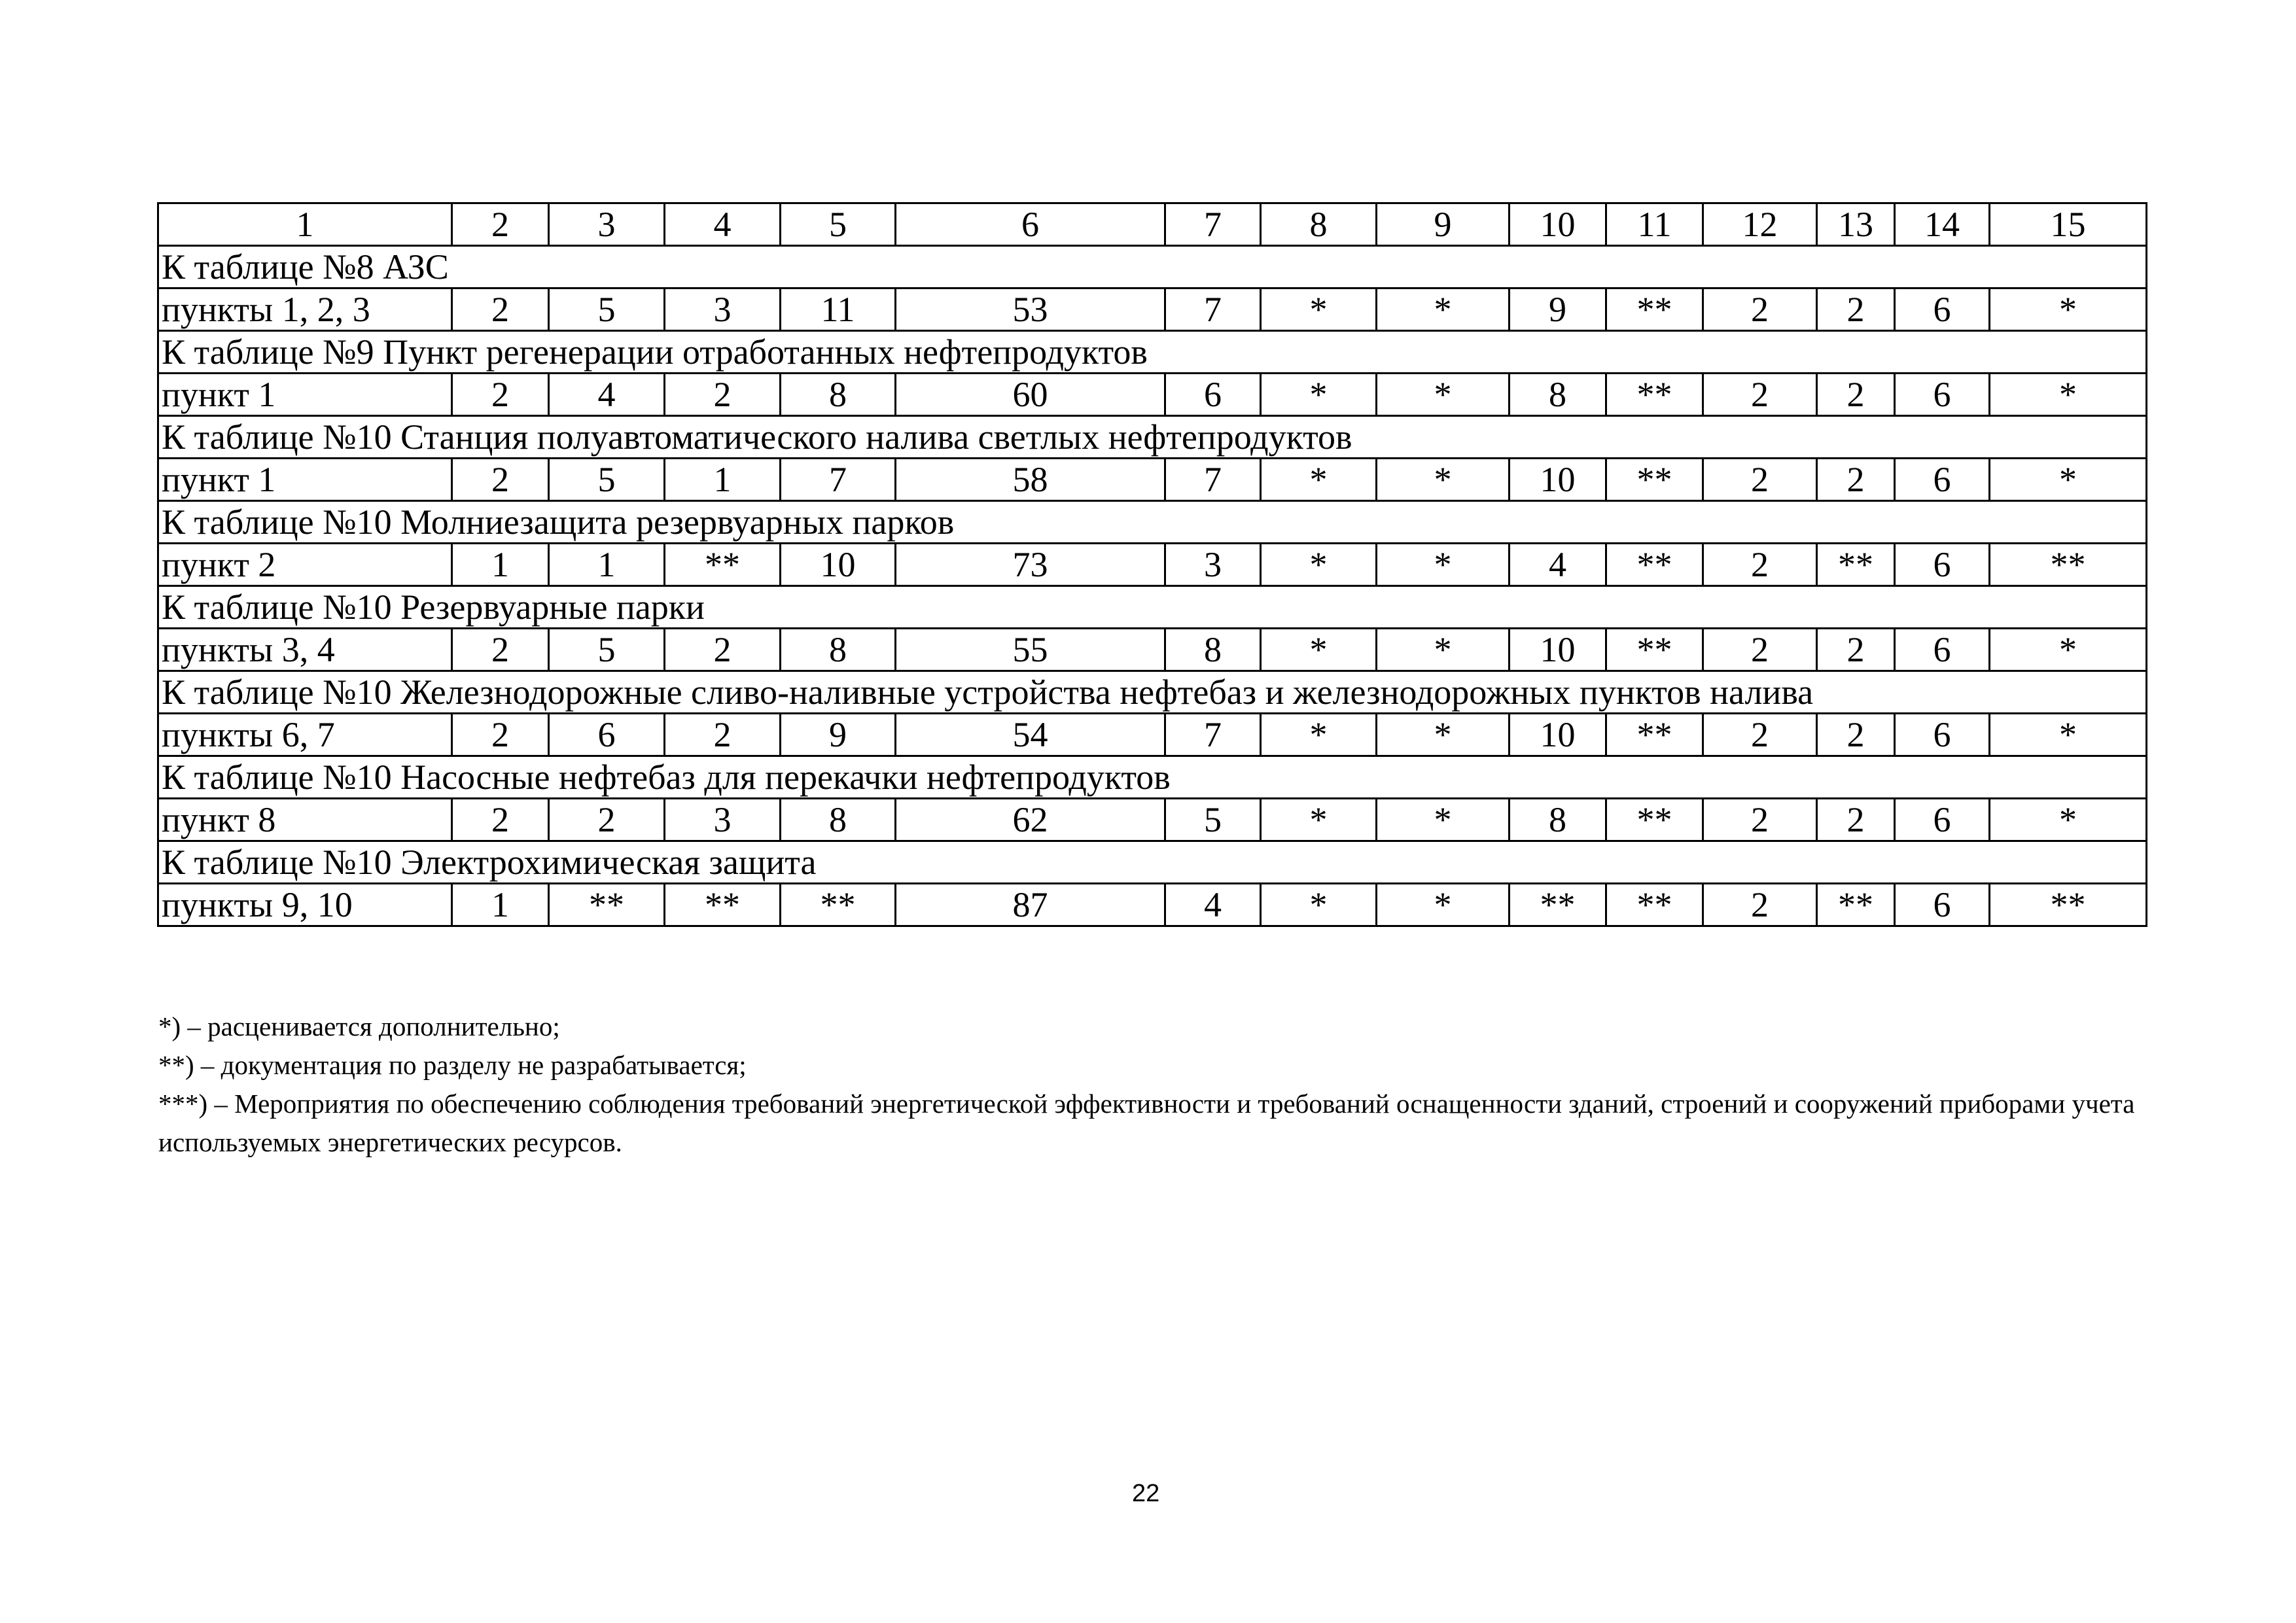 This screenshot has width=2296, height=1623. Describe the element at coordinates (1318, 224) in the screenshot. I see `header-cell: 8` at that location.